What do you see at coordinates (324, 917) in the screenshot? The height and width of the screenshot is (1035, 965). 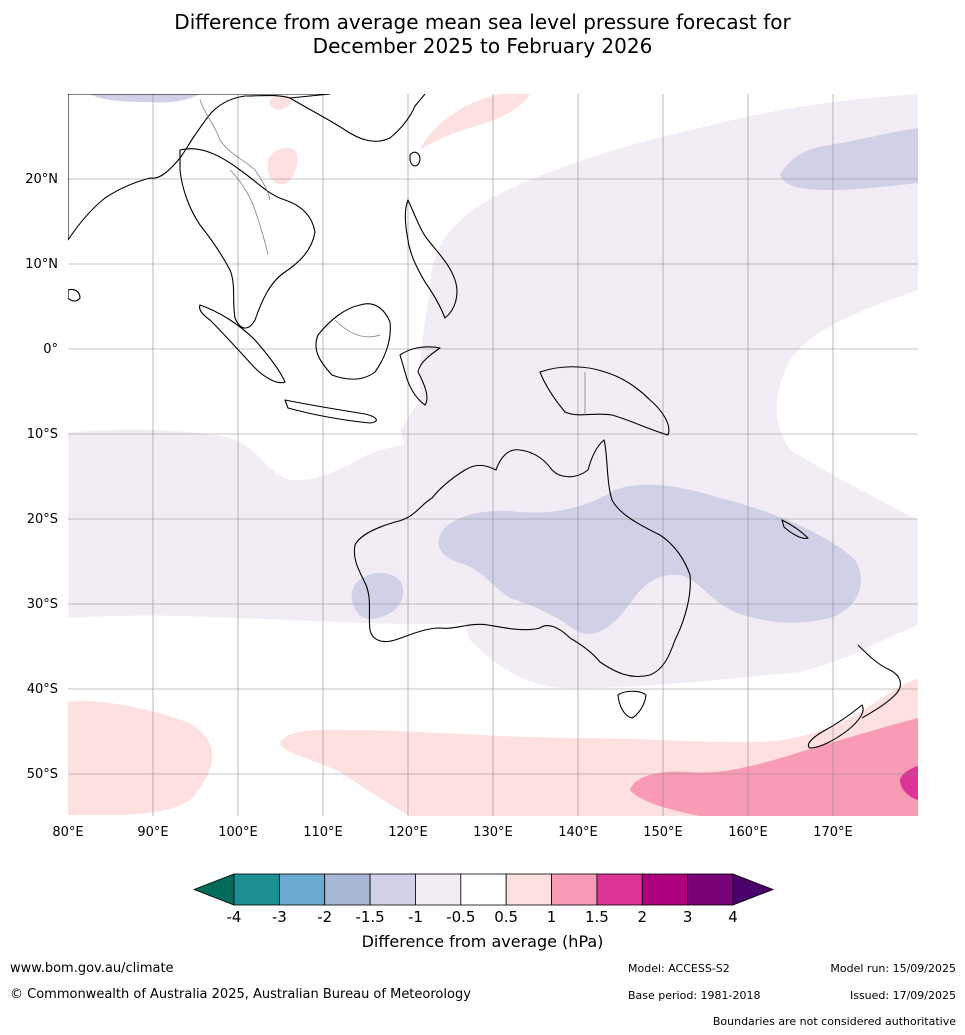 I see `colorbar-tick-label: -2` at bounding box center [324, 917].